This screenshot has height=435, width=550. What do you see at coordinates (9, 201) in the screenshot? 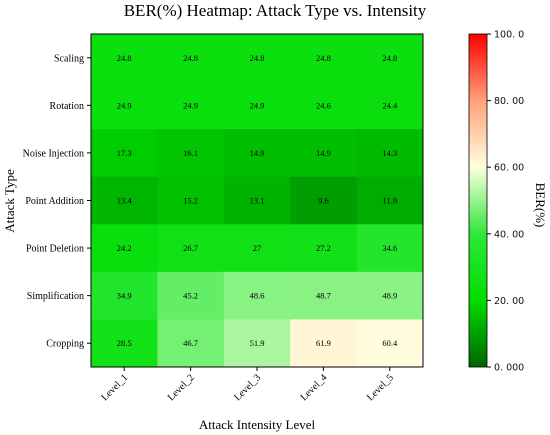
I see `y-axis-label: Attack Type` at bounding box center [9, 201].